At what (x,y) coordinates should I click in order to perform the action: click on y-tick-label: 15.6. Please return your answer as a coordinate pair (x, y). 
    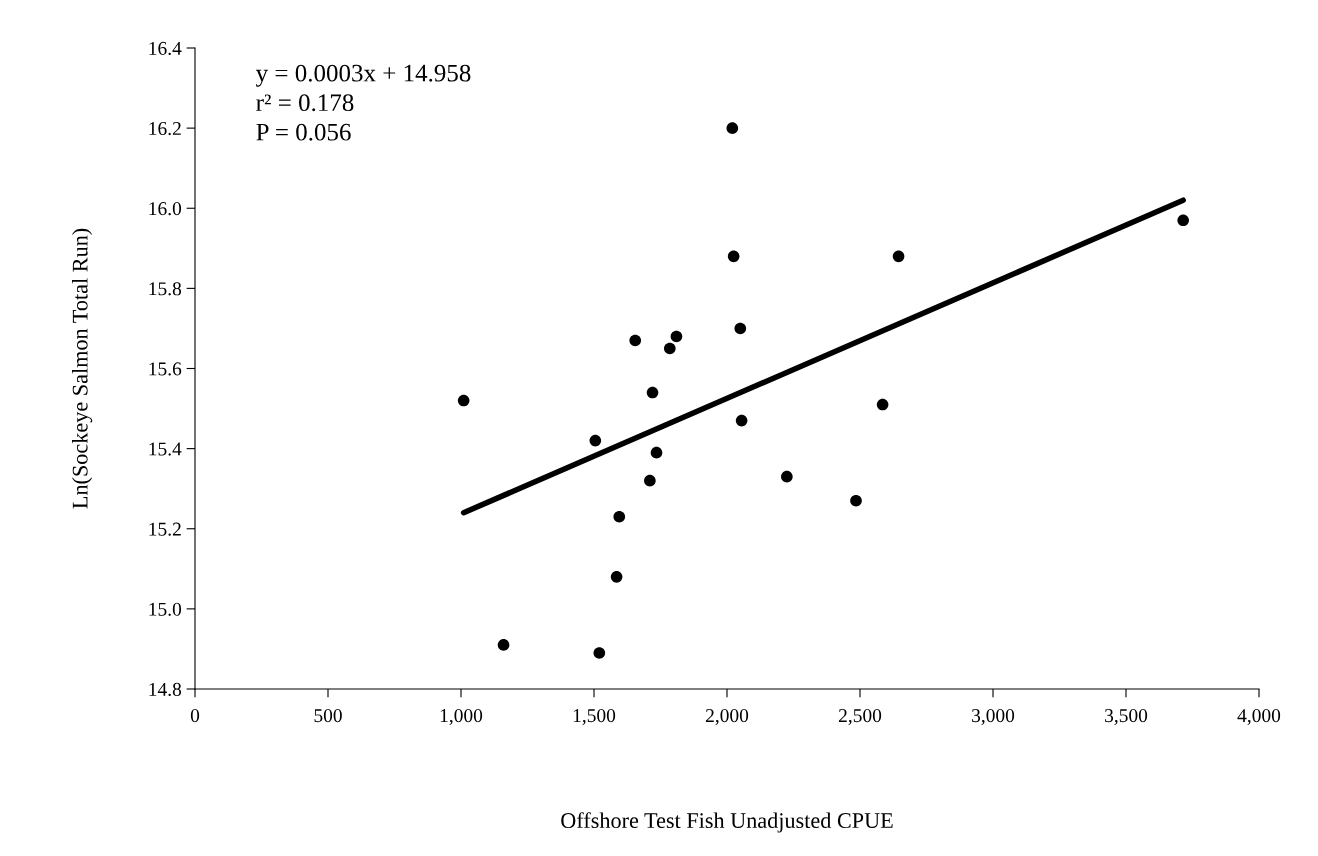
    Looking at the image, I should click on (165, 369).